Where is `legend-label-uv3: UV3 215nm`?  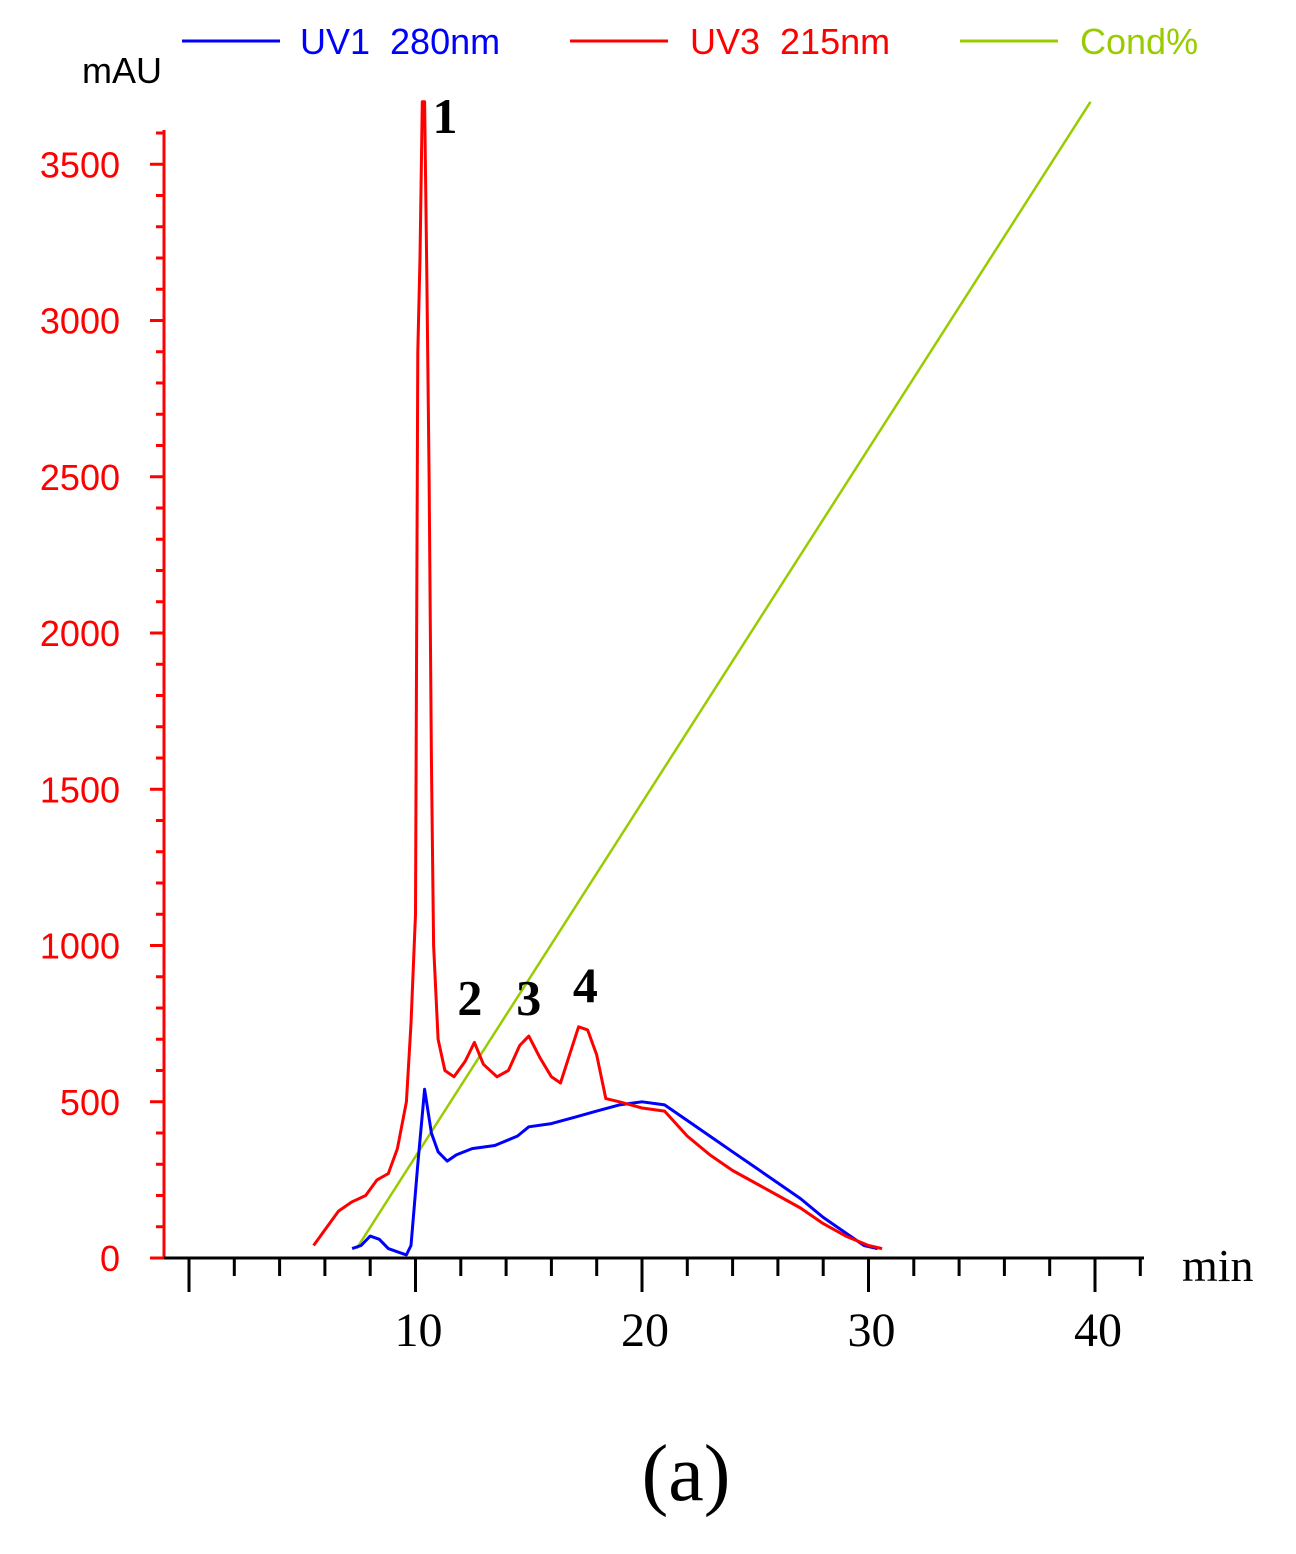
legend-label-uv3: UV3 215nm is located at coordinates (790, 41).